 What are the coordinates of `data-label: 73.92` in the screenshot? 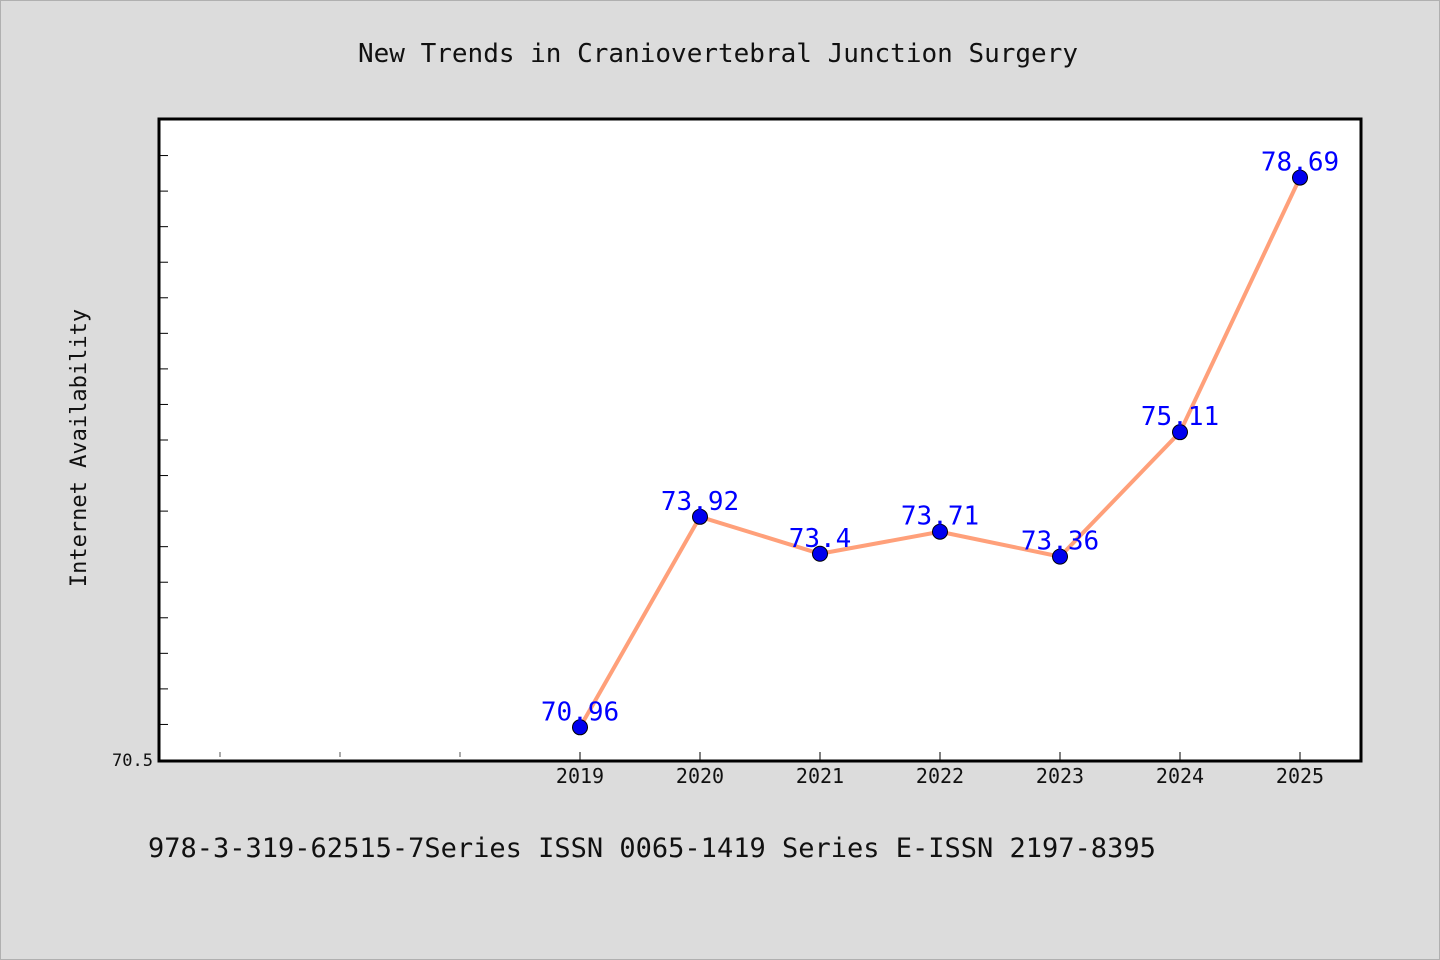 It's located at (700, 502).